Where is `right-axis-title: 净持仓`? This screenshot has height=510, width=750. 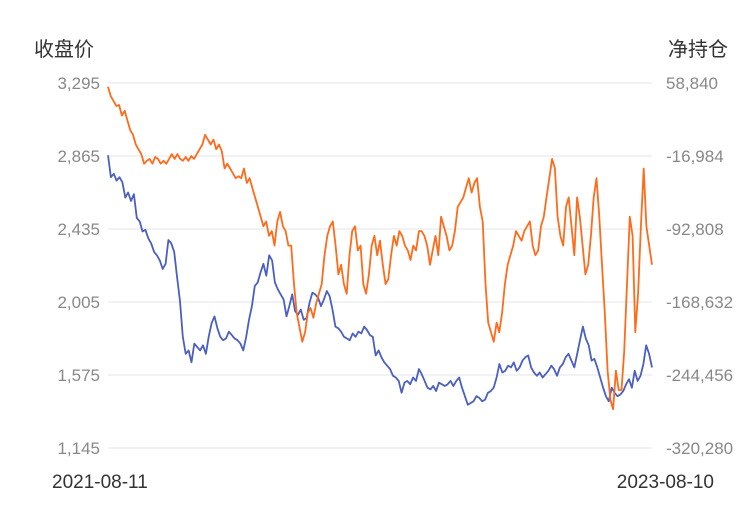
right-axis-title: 净持仓 is located at coordinates (698, 49).